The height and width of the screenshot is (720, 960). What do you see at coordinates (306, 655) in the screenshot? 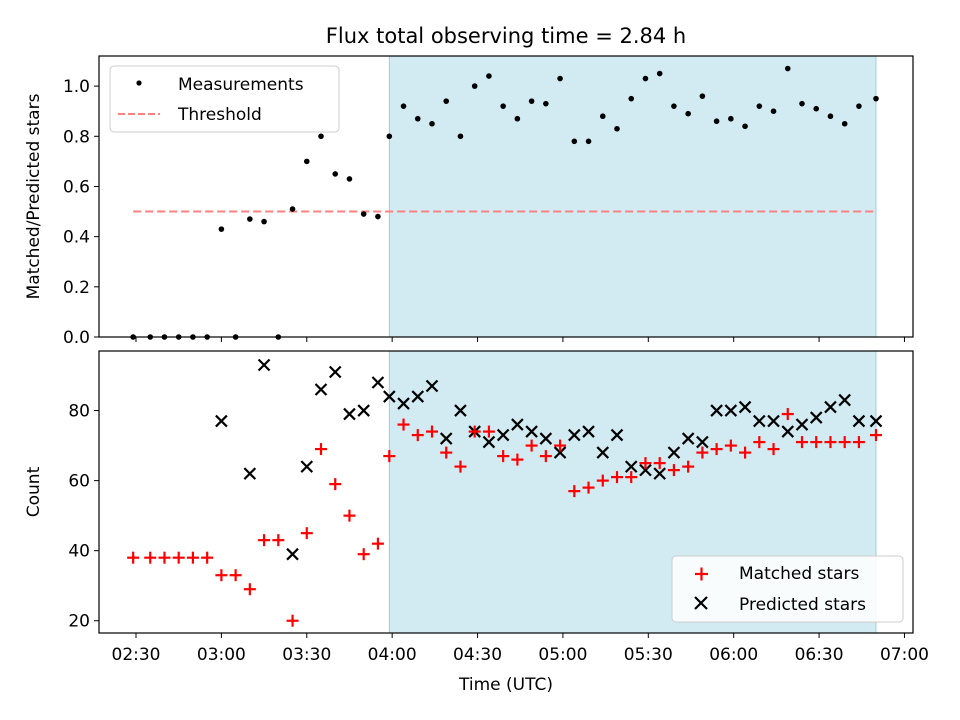
I see `x-tick-label: 03:30` at bounding box center [306, 655].